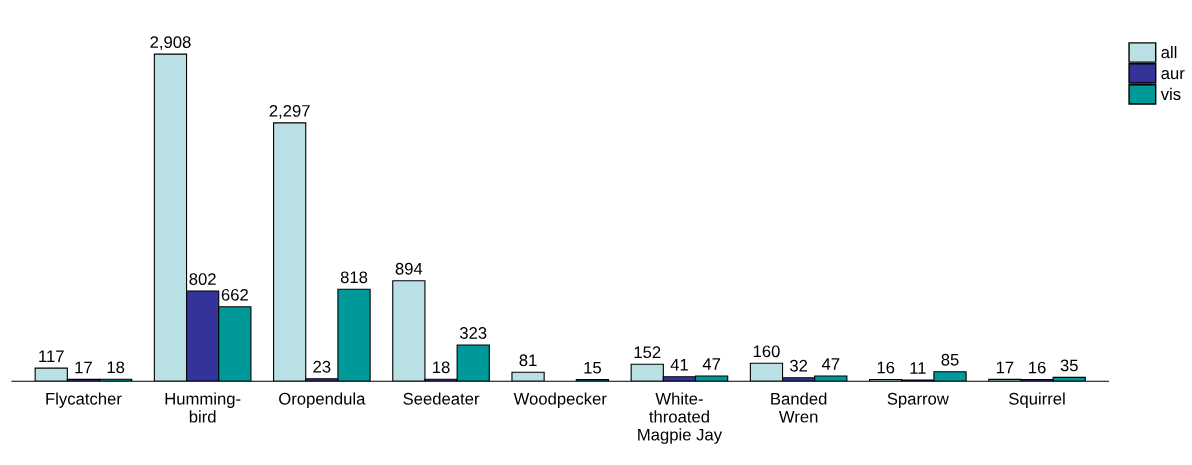 This screenshot has height=465, width=1192. I want to click on x-tick-label: Squirrel, so click(1037, 400).